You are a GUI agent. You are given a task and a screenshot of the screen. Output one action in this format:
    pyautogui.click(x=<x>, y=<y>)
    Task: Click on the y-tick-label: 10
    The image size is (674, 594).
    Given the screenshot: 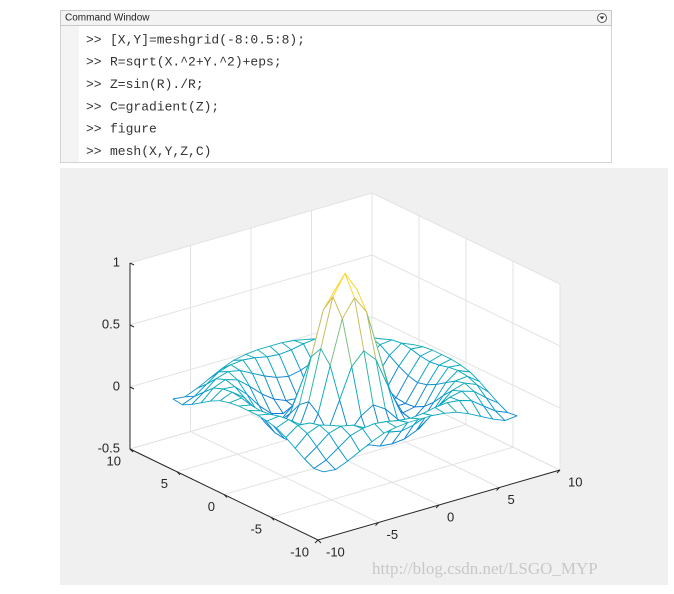 What is the action you would take?
    pyautogui.click(x=114, y=460)
    